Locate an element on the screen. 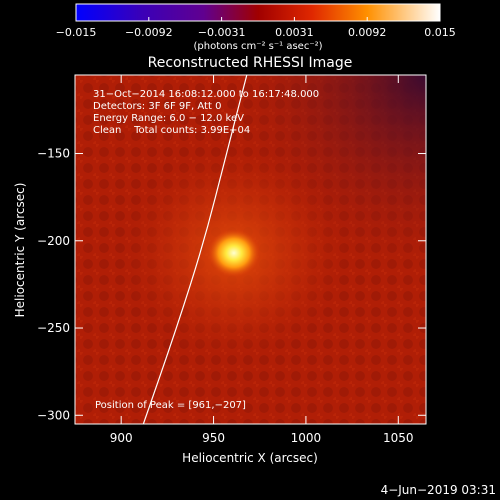  y-tick-label: −300 is located at coordinates (53, 415).